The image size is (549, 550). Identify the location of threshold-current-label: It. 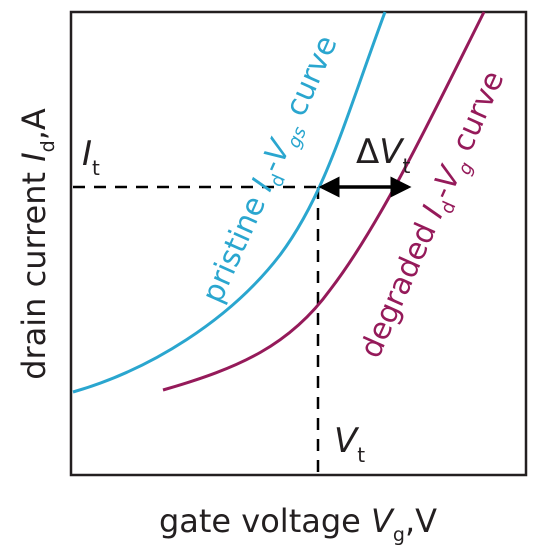
(91, 157).